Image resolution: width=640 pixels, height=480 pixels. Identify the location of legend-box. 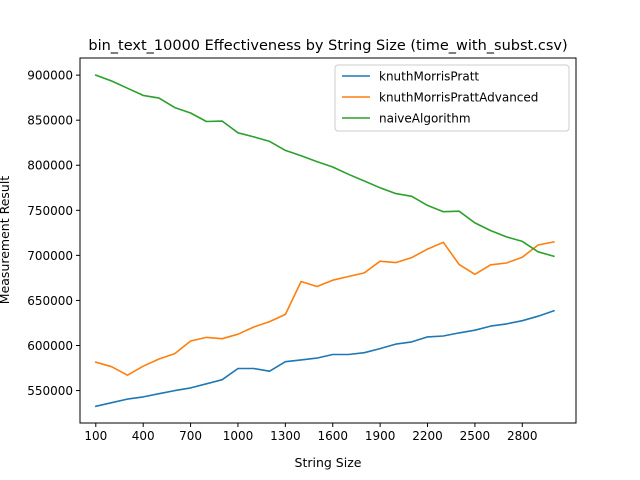
(452, 98).